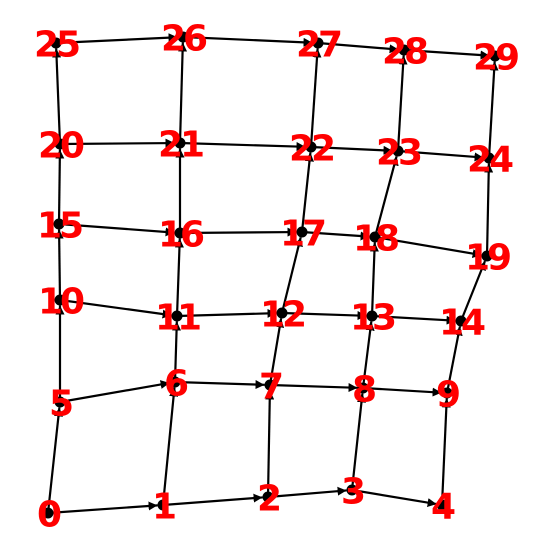 The image size is (534, 557). I want to click on node-label-0: 0, so click(49, 515).